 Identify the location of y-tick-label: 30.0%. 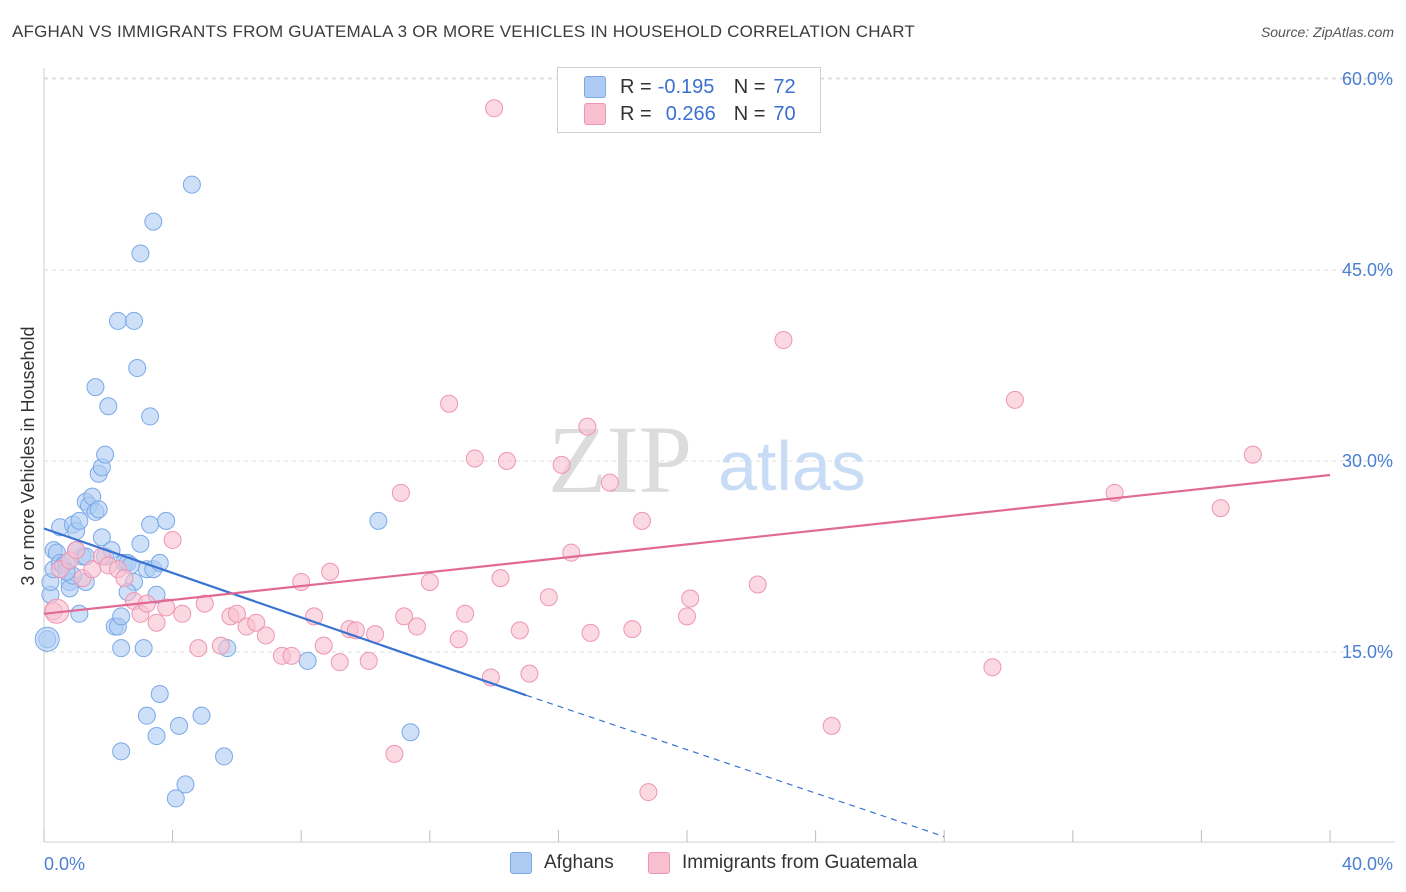
(1367, 461).